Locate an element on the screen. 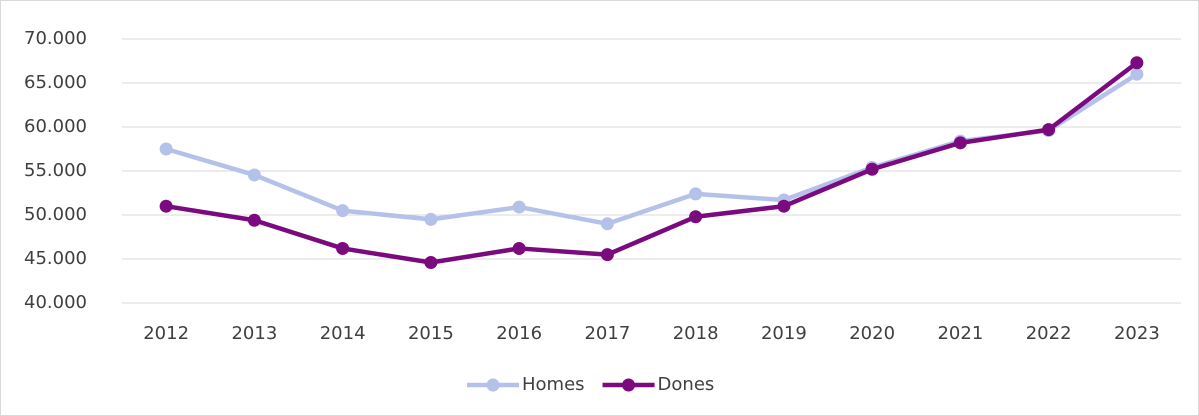 This screenshot has height=416, width=1199. legend-label: Dones is located at coordinates (686, 384).